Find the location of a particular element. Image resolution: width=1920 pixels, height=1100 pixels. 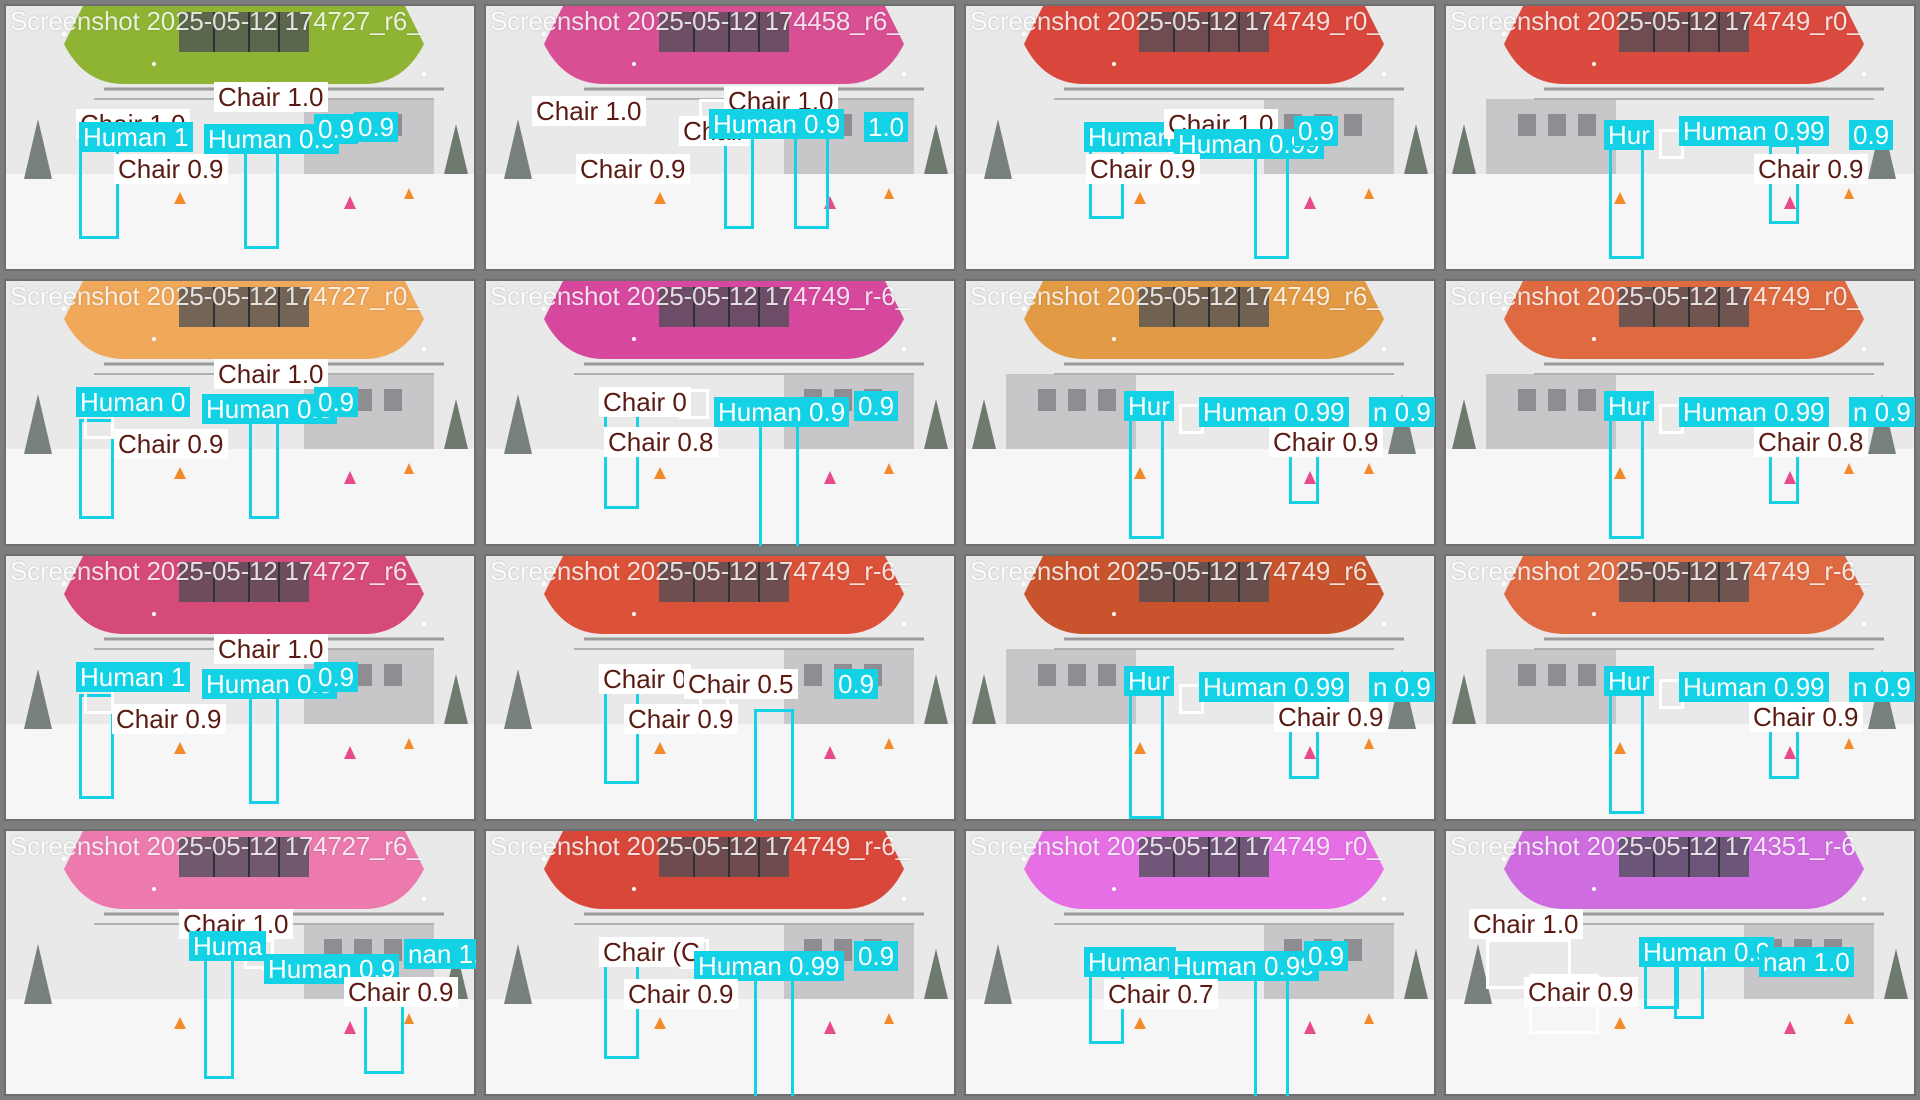

tile-filename-title: Screenshot 2025-05-12 174749_r6_ is located at coordinates (1176, 296).